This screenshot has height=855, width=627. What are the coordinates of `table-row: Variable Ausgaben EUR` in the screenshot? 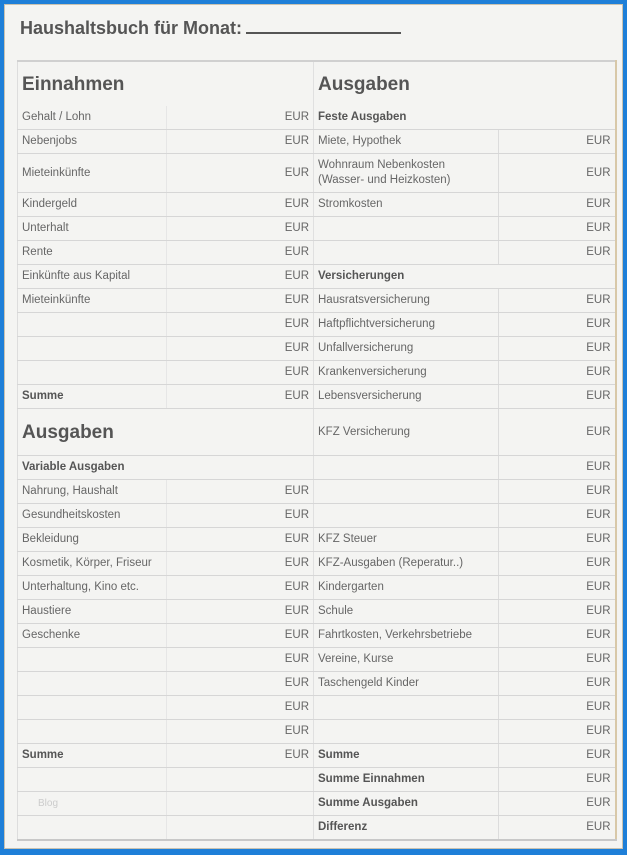 It's located at (316, 467).